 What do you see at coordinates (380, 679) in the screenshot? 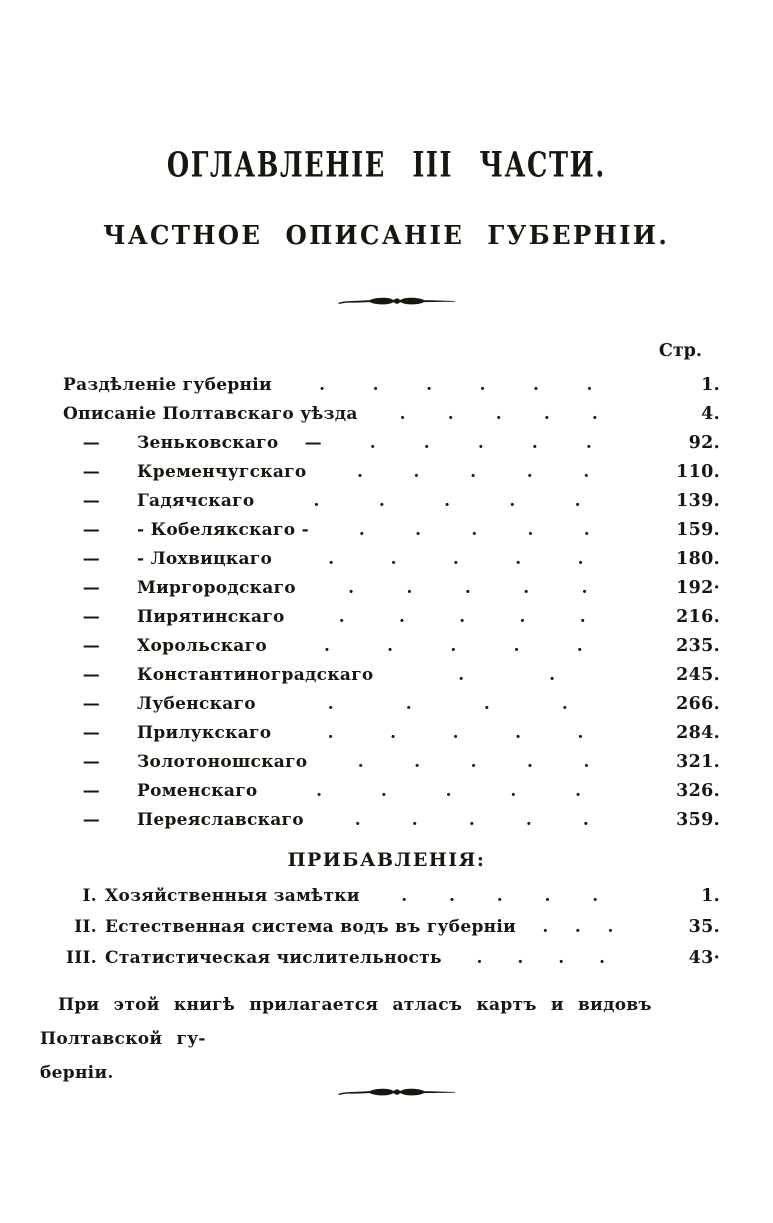
I see `toc-row: — Константиноградскаго .. 245.` at bounding box center [380, 679].